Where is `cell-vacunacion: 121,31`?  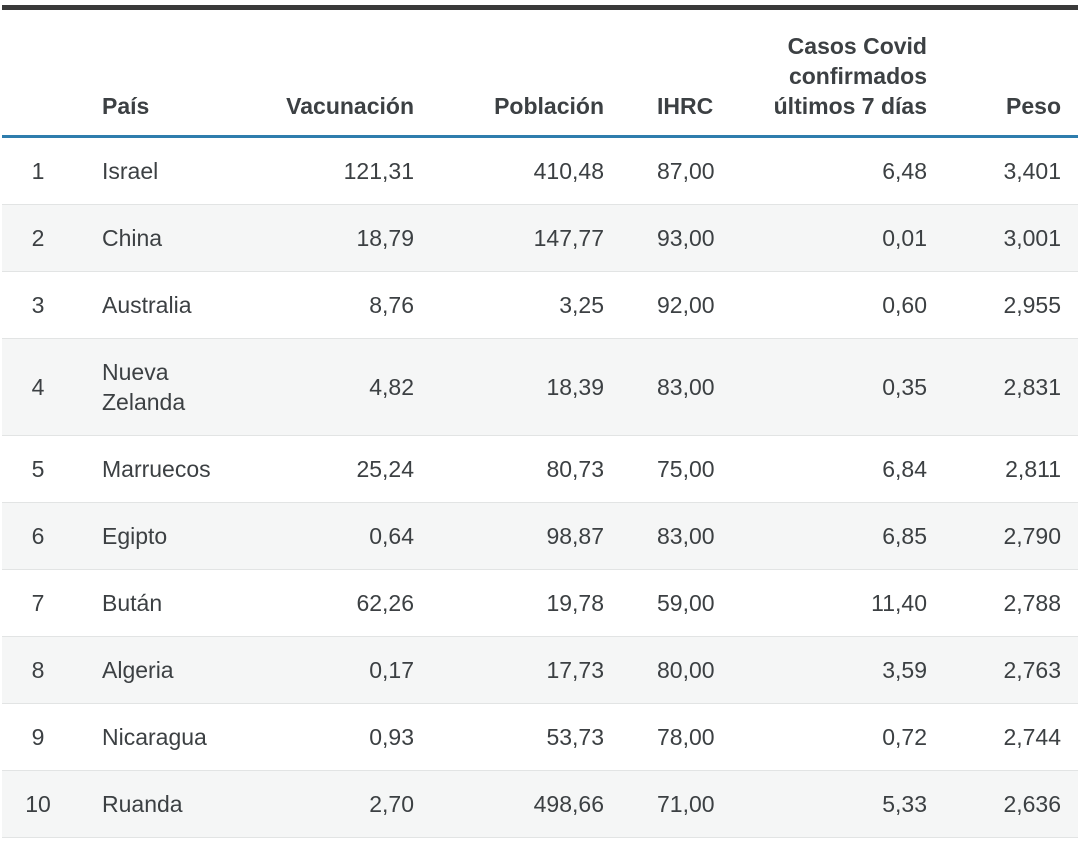 cell-vacunacion: 121,31 is located at coordinates (328, 170).